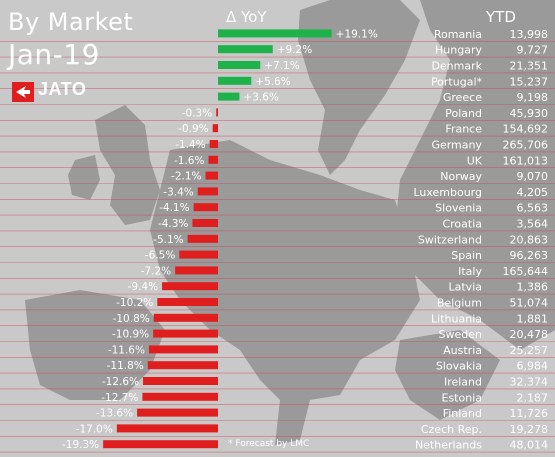 The width and height of the screenshot is (555, 457). What do you see at coordinates (462, 397) in the screenshot?
I see `country-label: Estonia` at bounding box center [462, 397].